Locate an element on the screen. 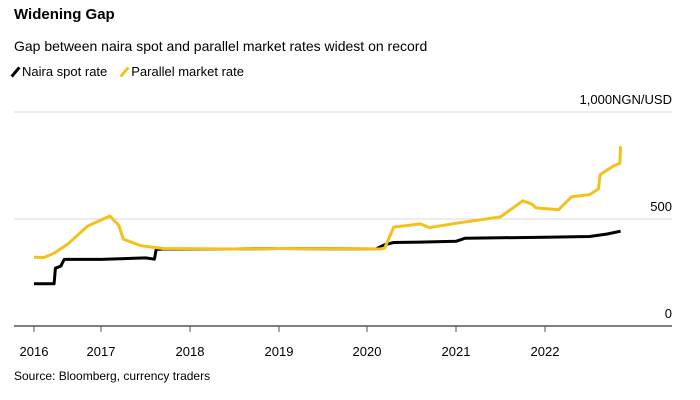  y-tick-label: 1,000NGN/USD is located at coordinates (626, 99).